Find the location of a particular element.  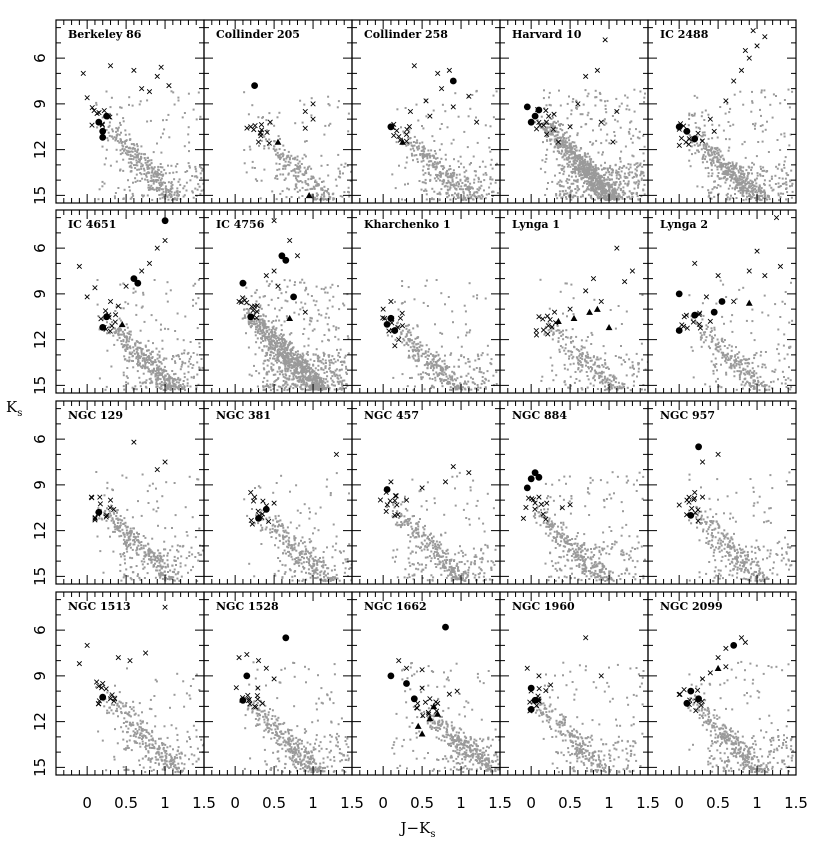

member-star is located at coordinates (527, 107).